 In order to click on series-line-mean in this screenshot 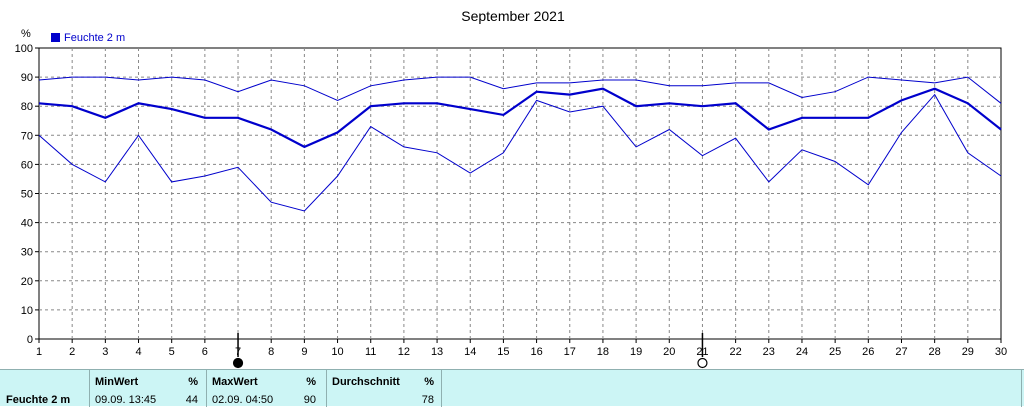, I will do `click(520, 118)`.